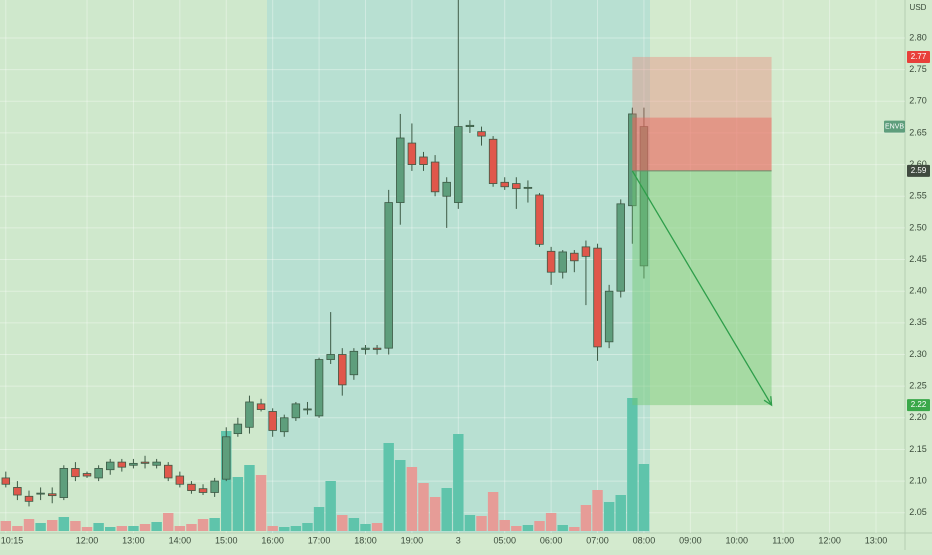 Image resolution: width=932 pixels, height=555 pixels. I want to click on y-tick-label: 2.55, so click(918, 196).